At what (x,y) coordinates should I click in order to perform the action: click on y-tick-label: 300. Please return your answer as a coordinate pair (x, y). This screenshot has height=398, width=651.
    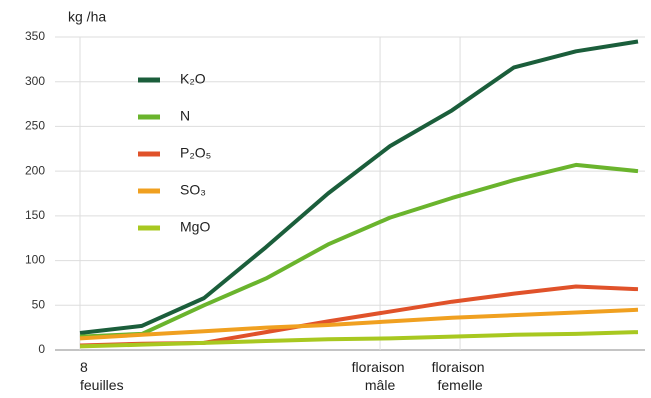
    Looking at the image, I should click on (35, 81).